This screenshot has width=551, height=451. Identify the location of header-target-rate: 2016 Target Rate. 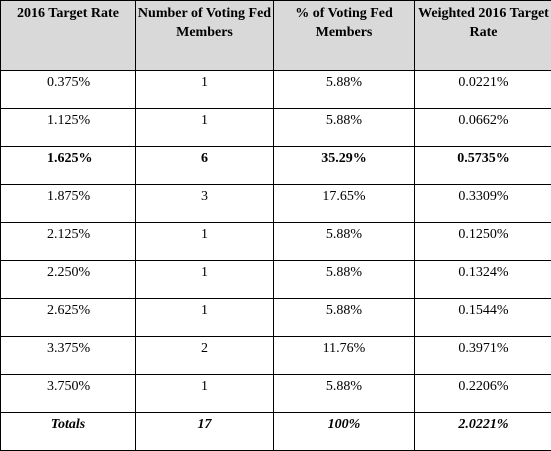
(68, 36).